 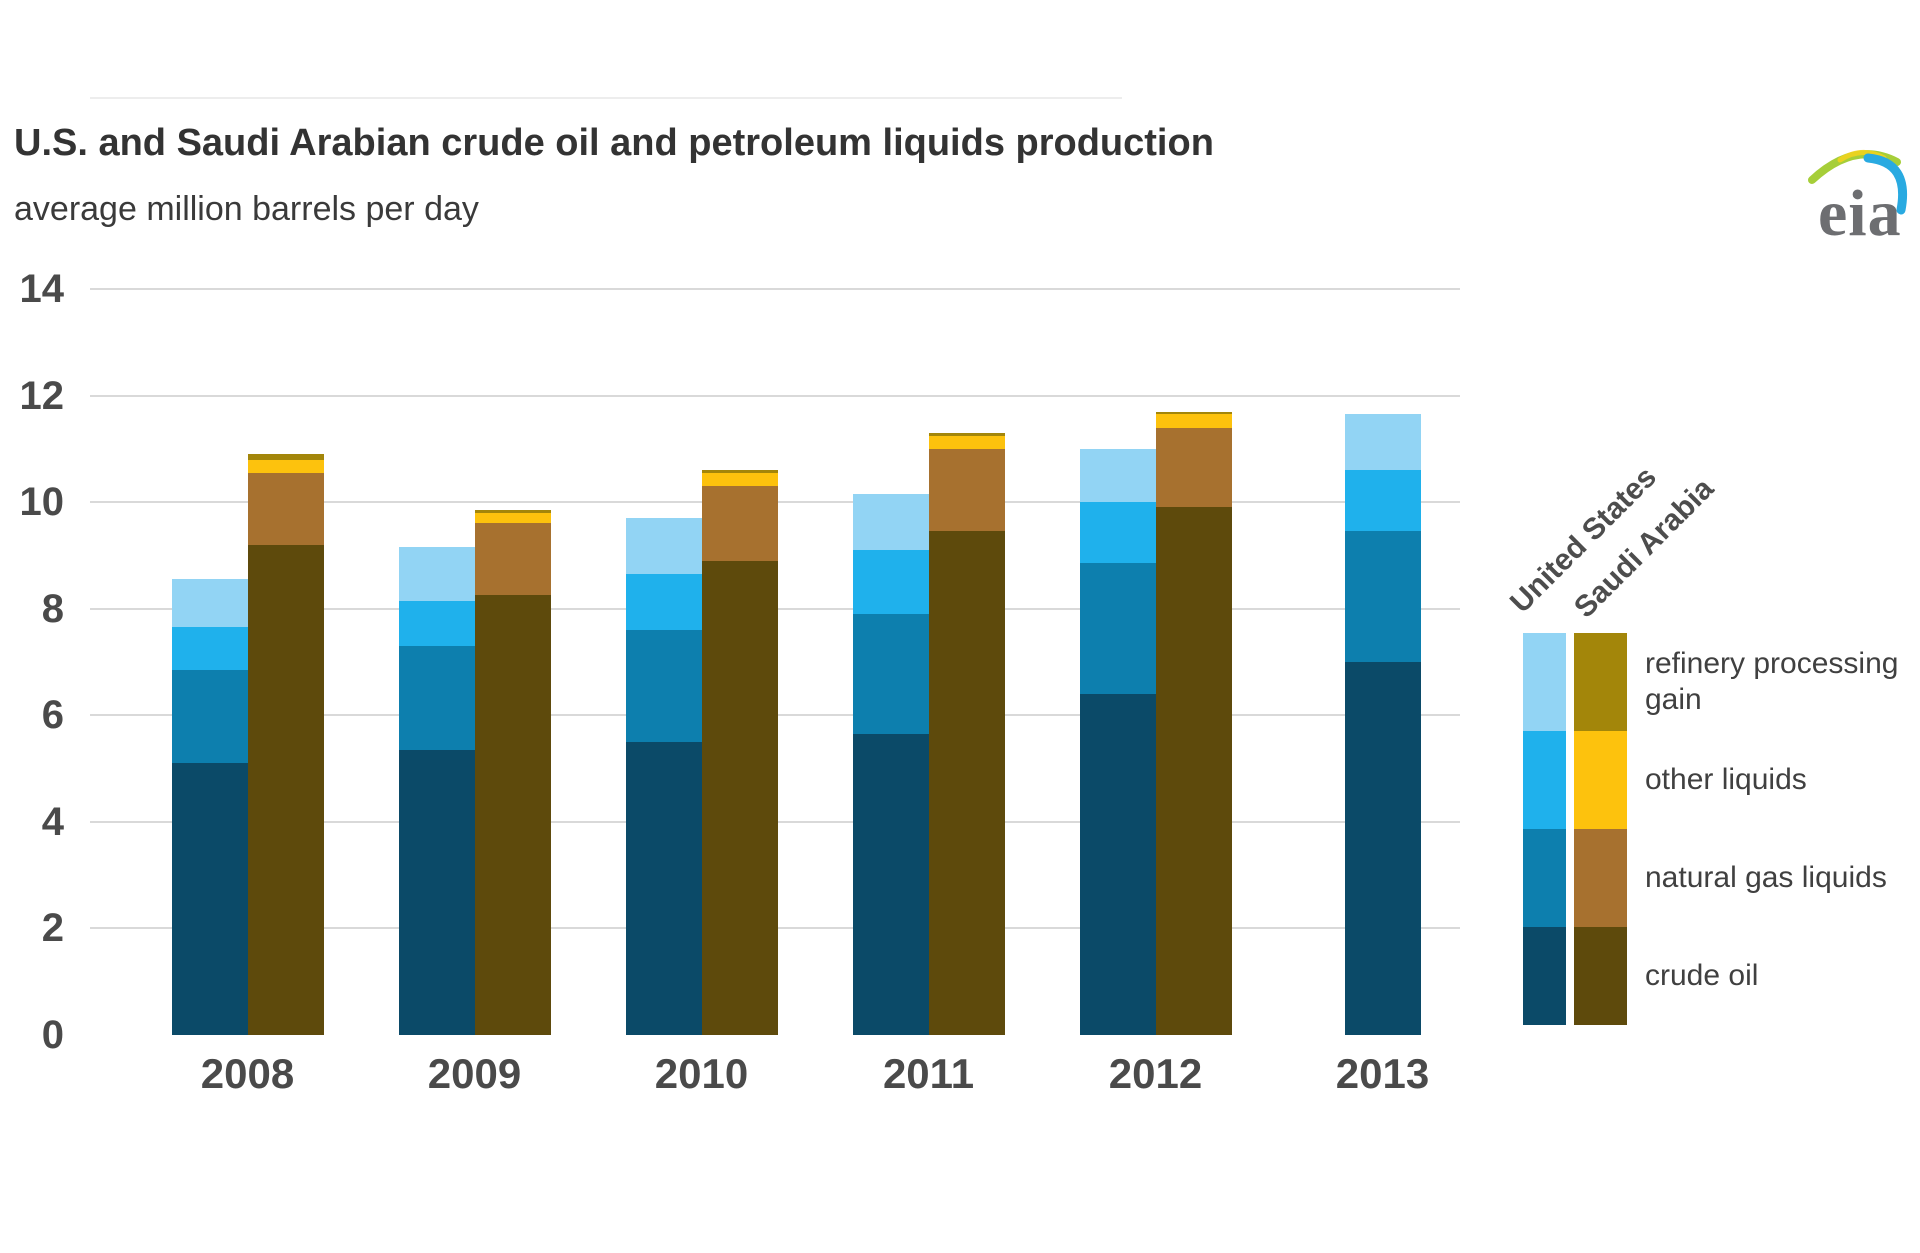 I want to click on y-axis: 0 2 4 6 8 10 12 14, so click(x=33, y=662).